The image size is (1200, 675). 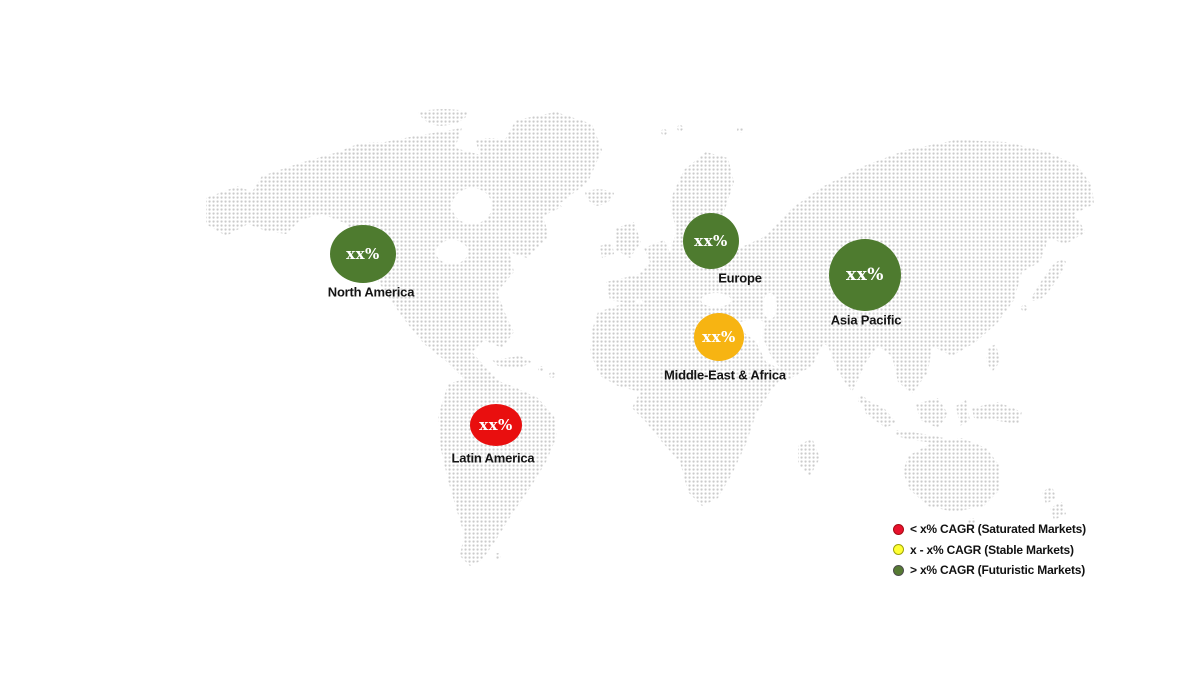 What do you see at coordinates (998, 570) in the screenshot?
I see `legend-label-futuristic: > x% CAGR (Futuristic Markets)` at bounding box center [998, 570].